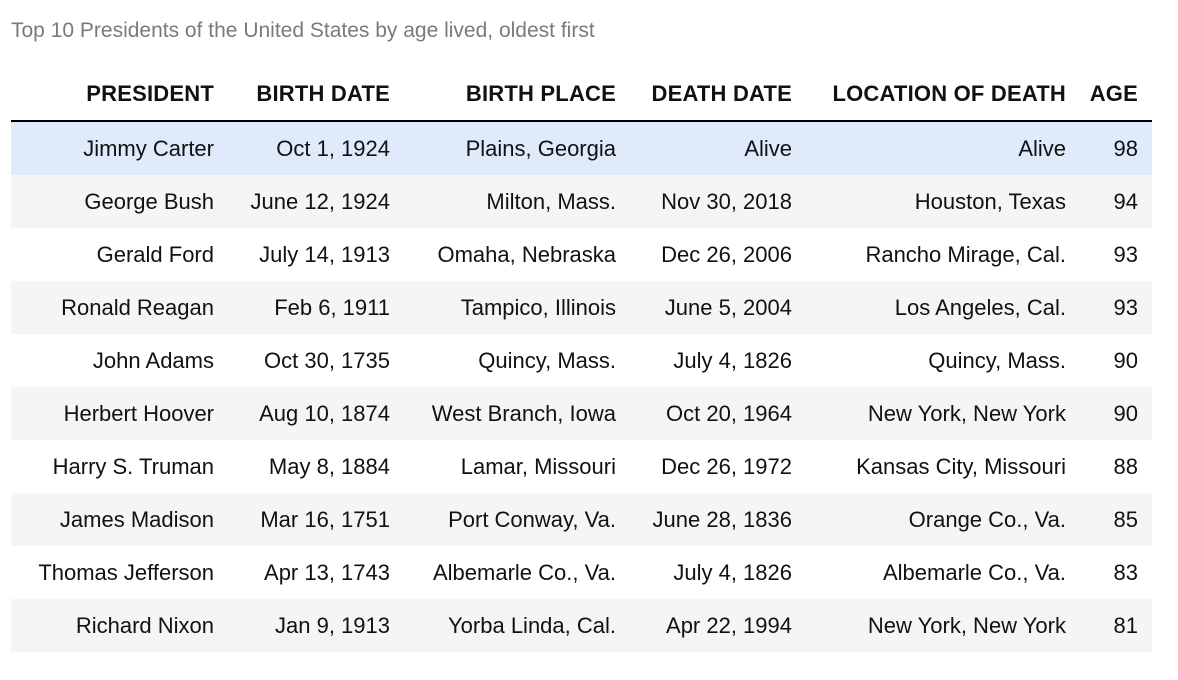  Describe the element at coordinates (118, 201) in the screenshot. I see `cell-president: George Bush` at that location.